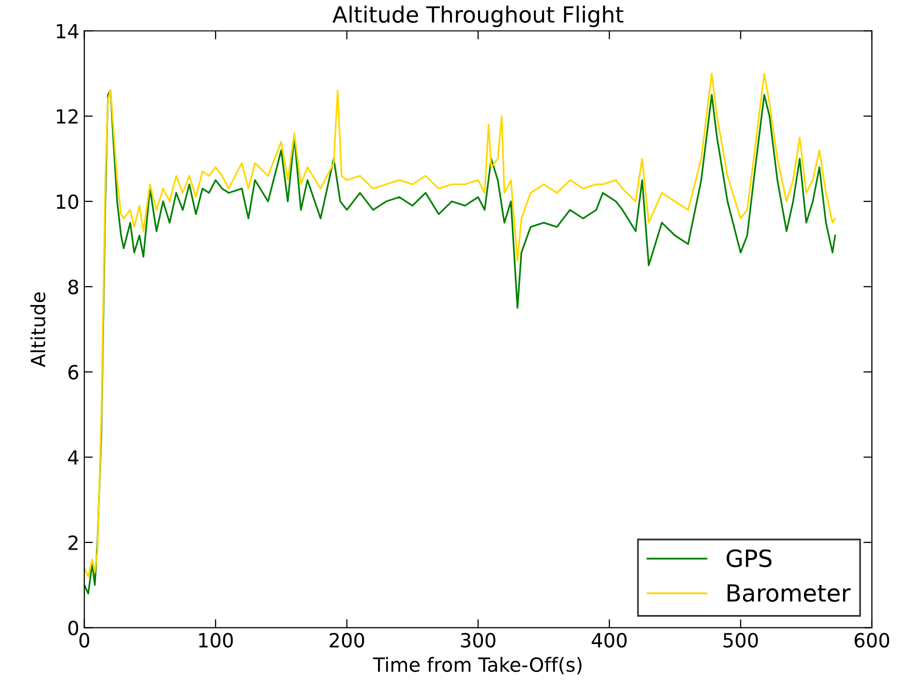  Describe the element at coordinates (477, 665) in the screenshot. I see `x-axis-title: Time from Take-Off(s)` at that location.